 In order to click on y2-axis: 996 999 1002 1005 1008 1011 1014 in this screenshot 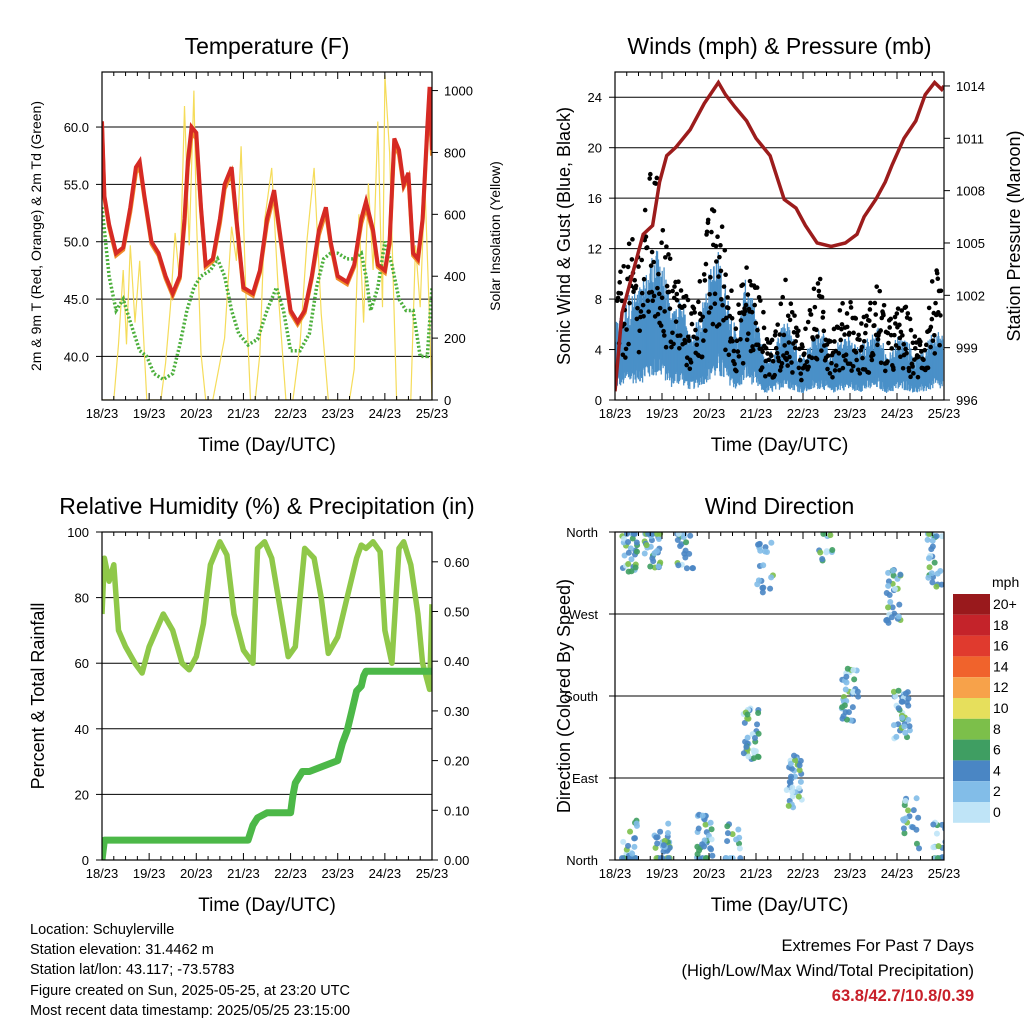, I will do `click(964, 243)`.